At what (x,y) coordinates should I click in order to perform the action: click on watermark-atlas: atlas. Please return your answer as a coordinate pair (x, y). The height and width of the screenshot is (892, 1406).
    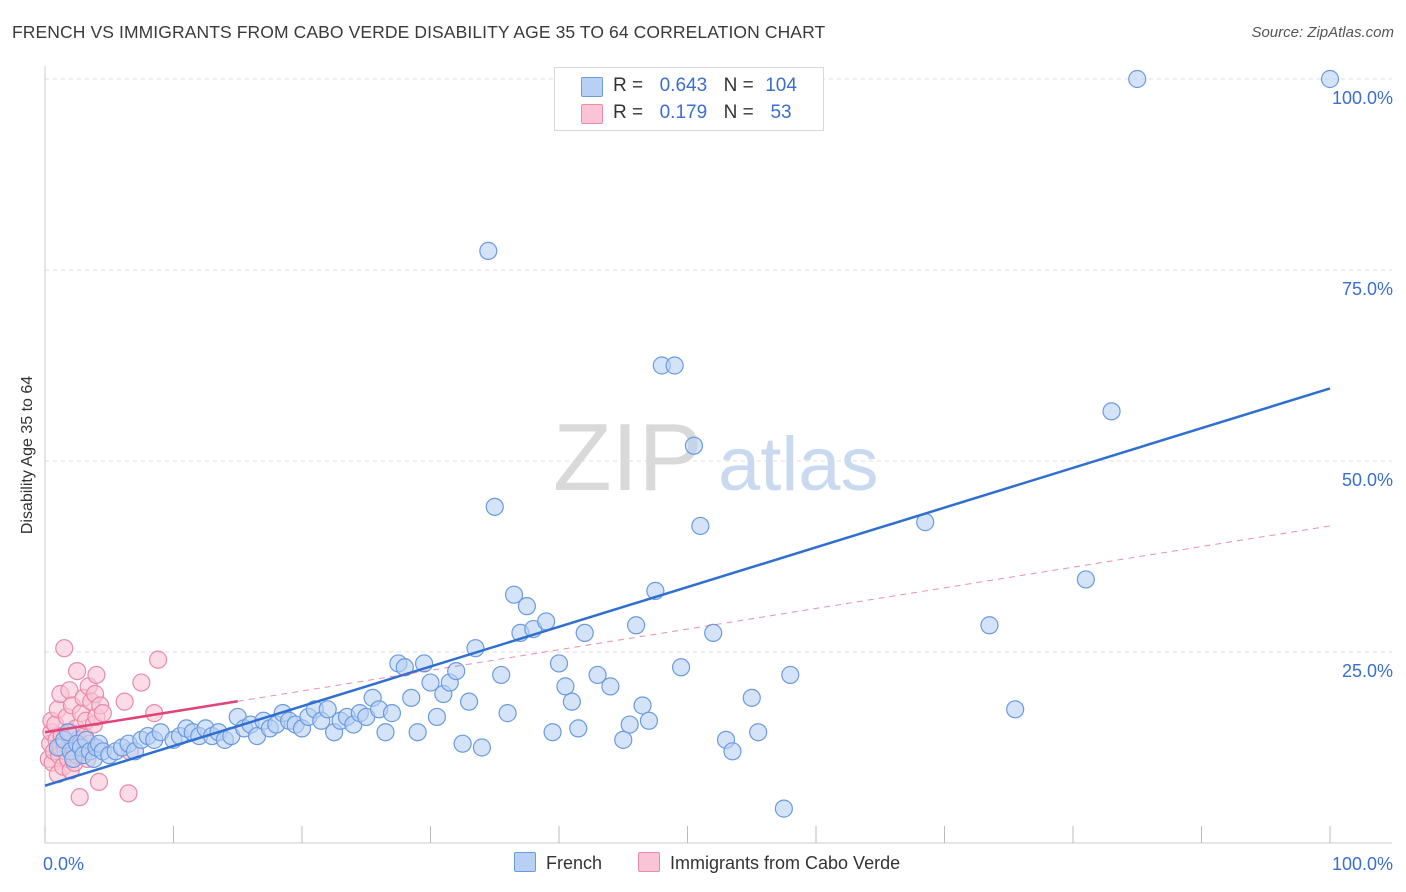
    Looking at the image, I should click on (798, 464).